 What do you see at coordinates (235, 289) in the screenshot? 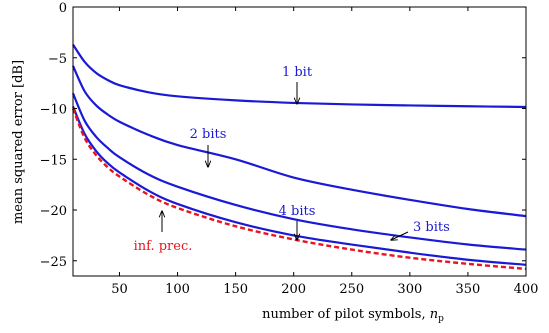
I see `x-tick-label: 150` at bounding box center [235, 289].